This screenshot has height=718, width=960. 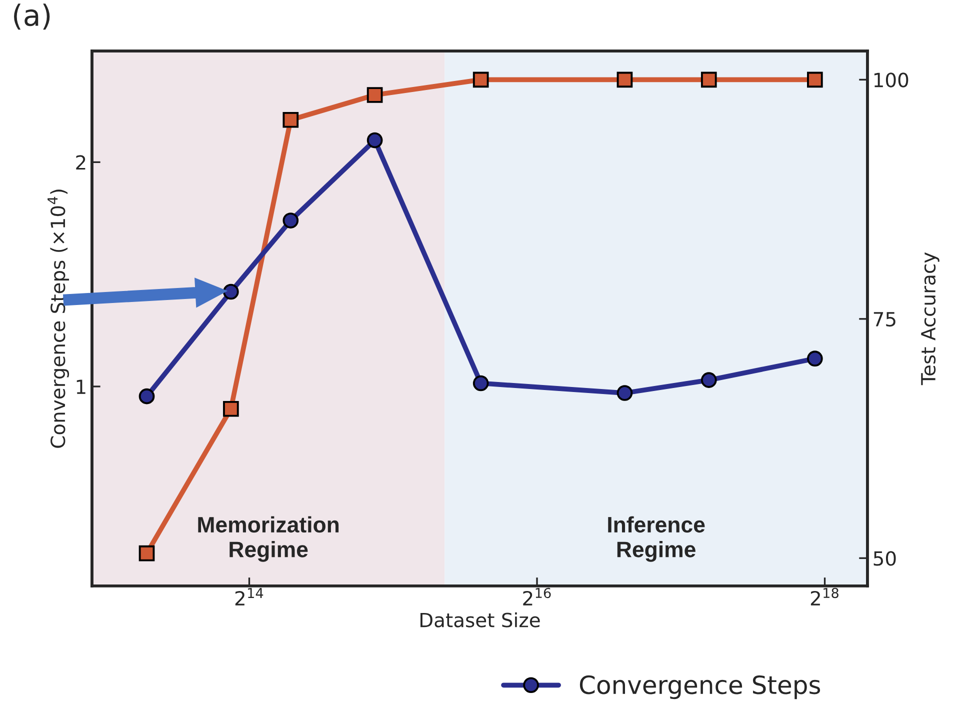 I want to click on y2-tick-label: 100, so click(x=891, y=80).